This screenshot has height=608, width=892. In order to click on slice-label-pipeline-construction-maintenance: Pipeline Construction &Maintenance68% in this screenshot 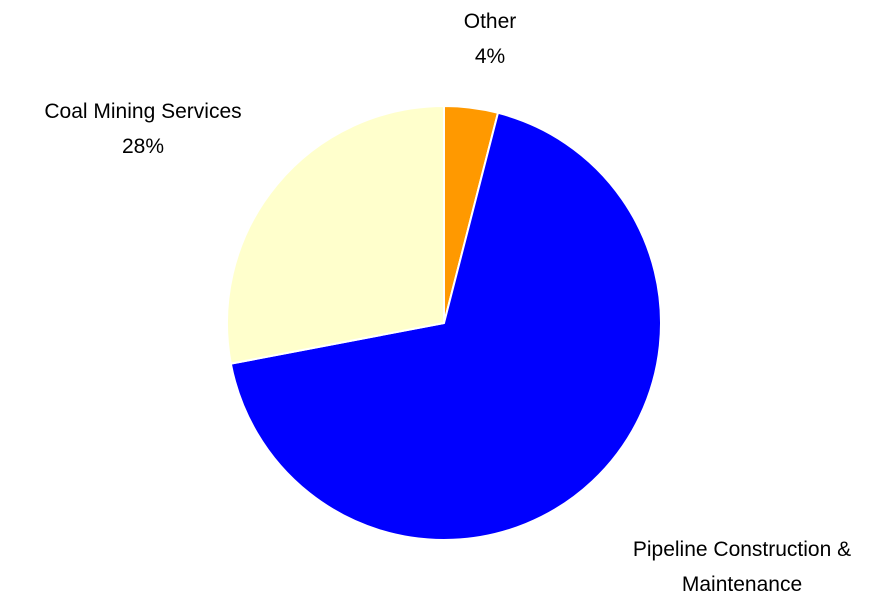, I will do `click(742, 573)`.